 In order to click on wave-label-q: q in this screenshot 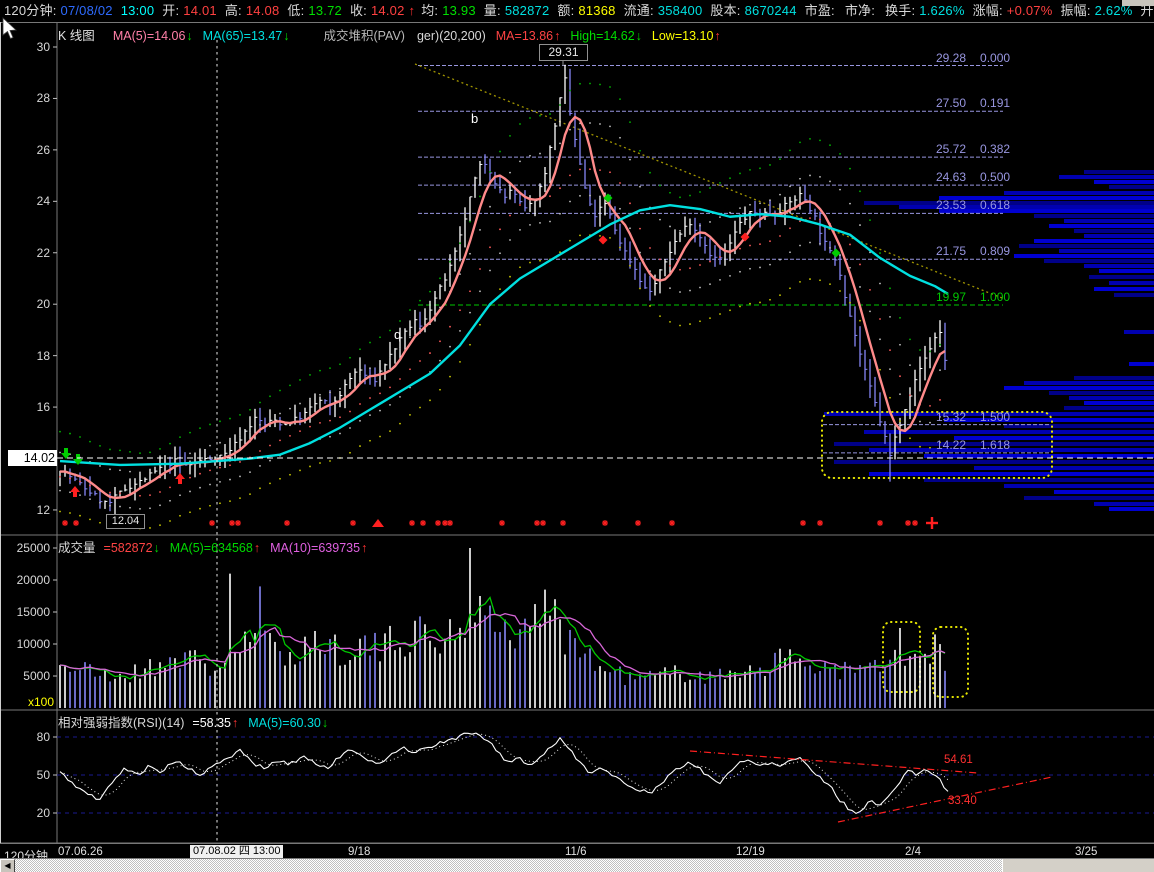, I will do `click(398, 334)`.